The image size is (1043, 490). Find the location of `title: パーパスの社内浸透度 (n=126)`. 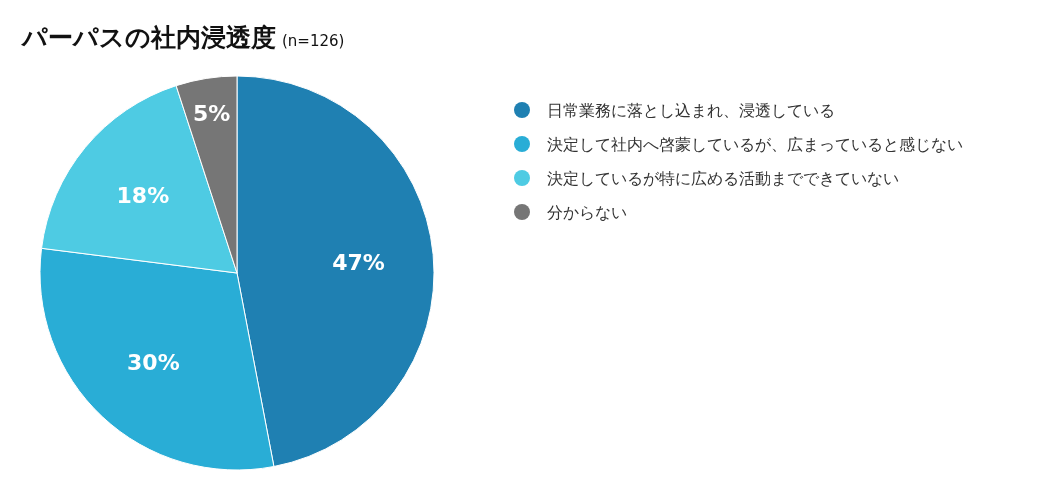

title: パーパスの社内浸透度 (n=126) is located at coordinates (183, 37).